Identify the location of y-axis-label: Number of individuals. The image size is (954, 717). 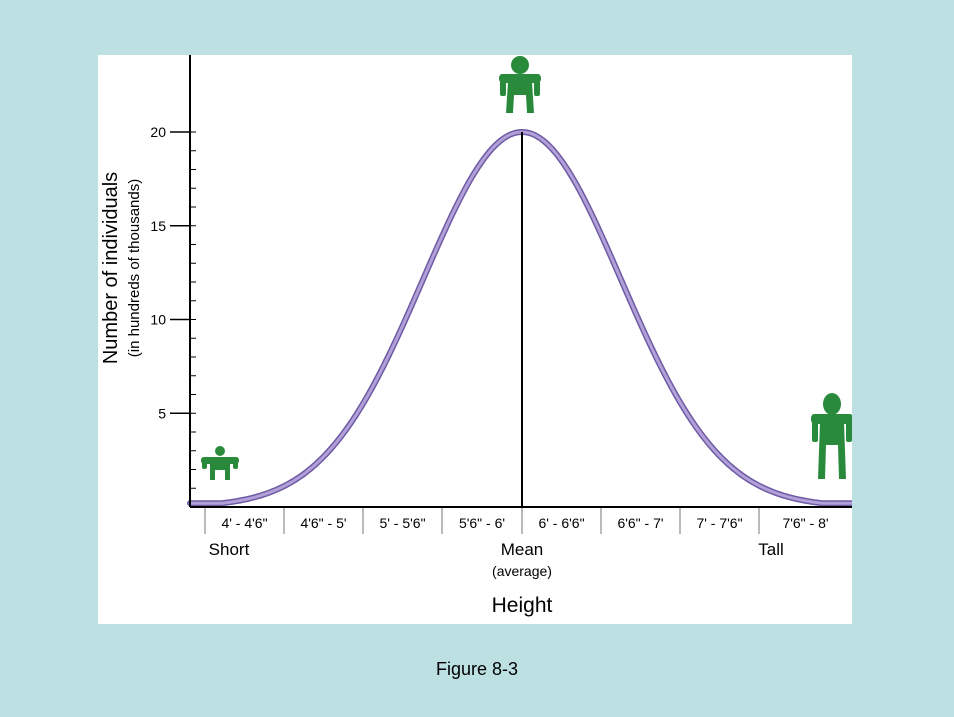
(111, 268).